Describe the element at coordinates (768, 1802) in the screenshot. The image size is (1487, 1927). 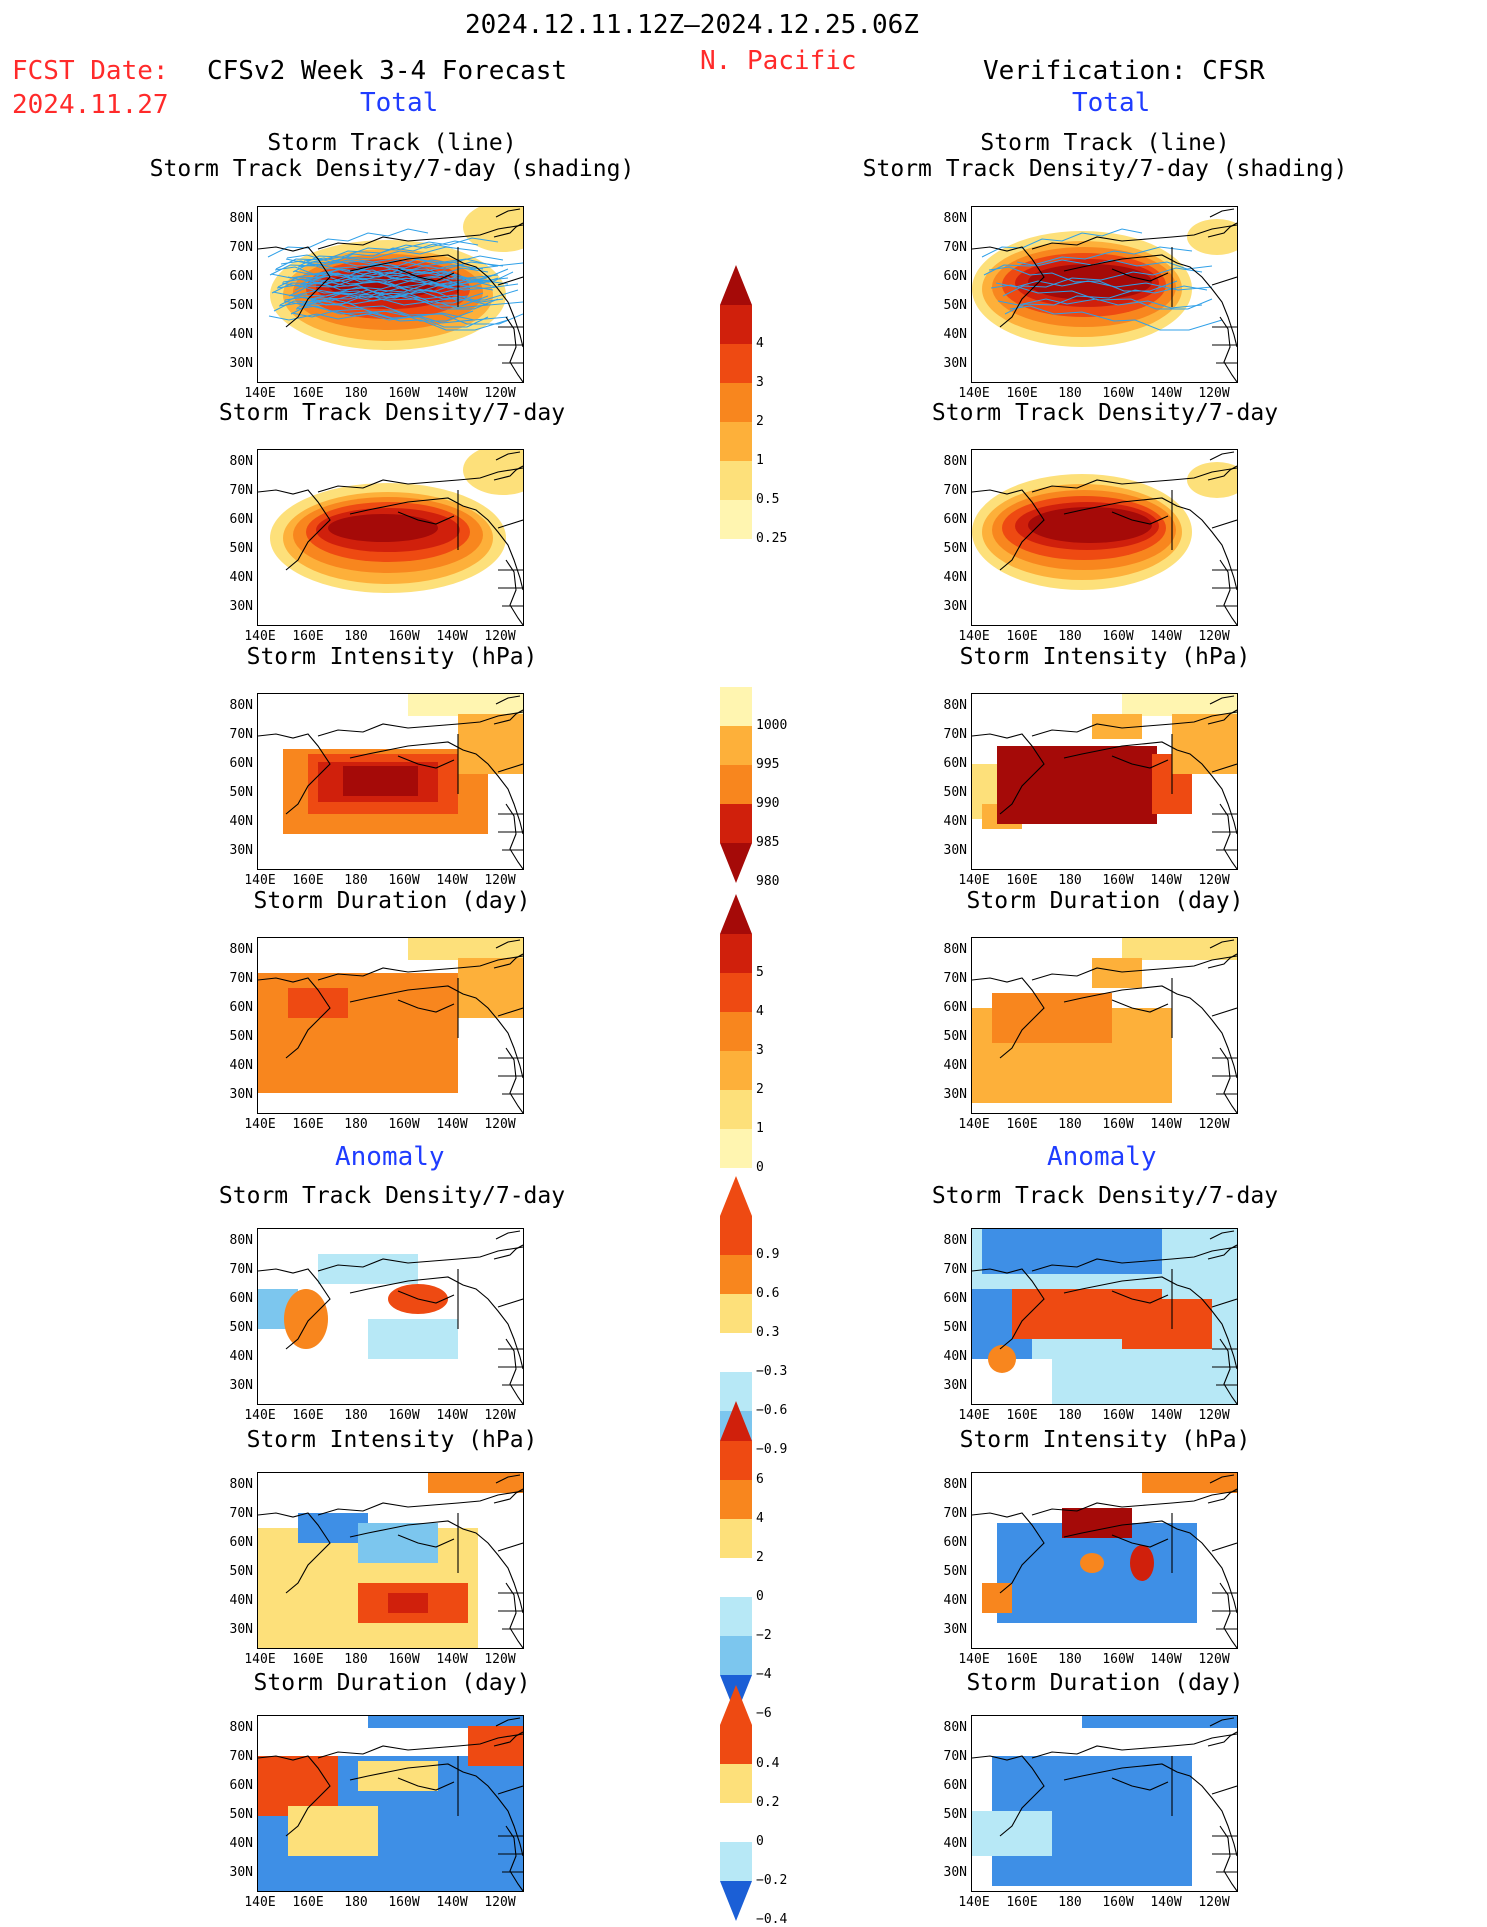
I see `colorbar-label: 0.2` at that location.